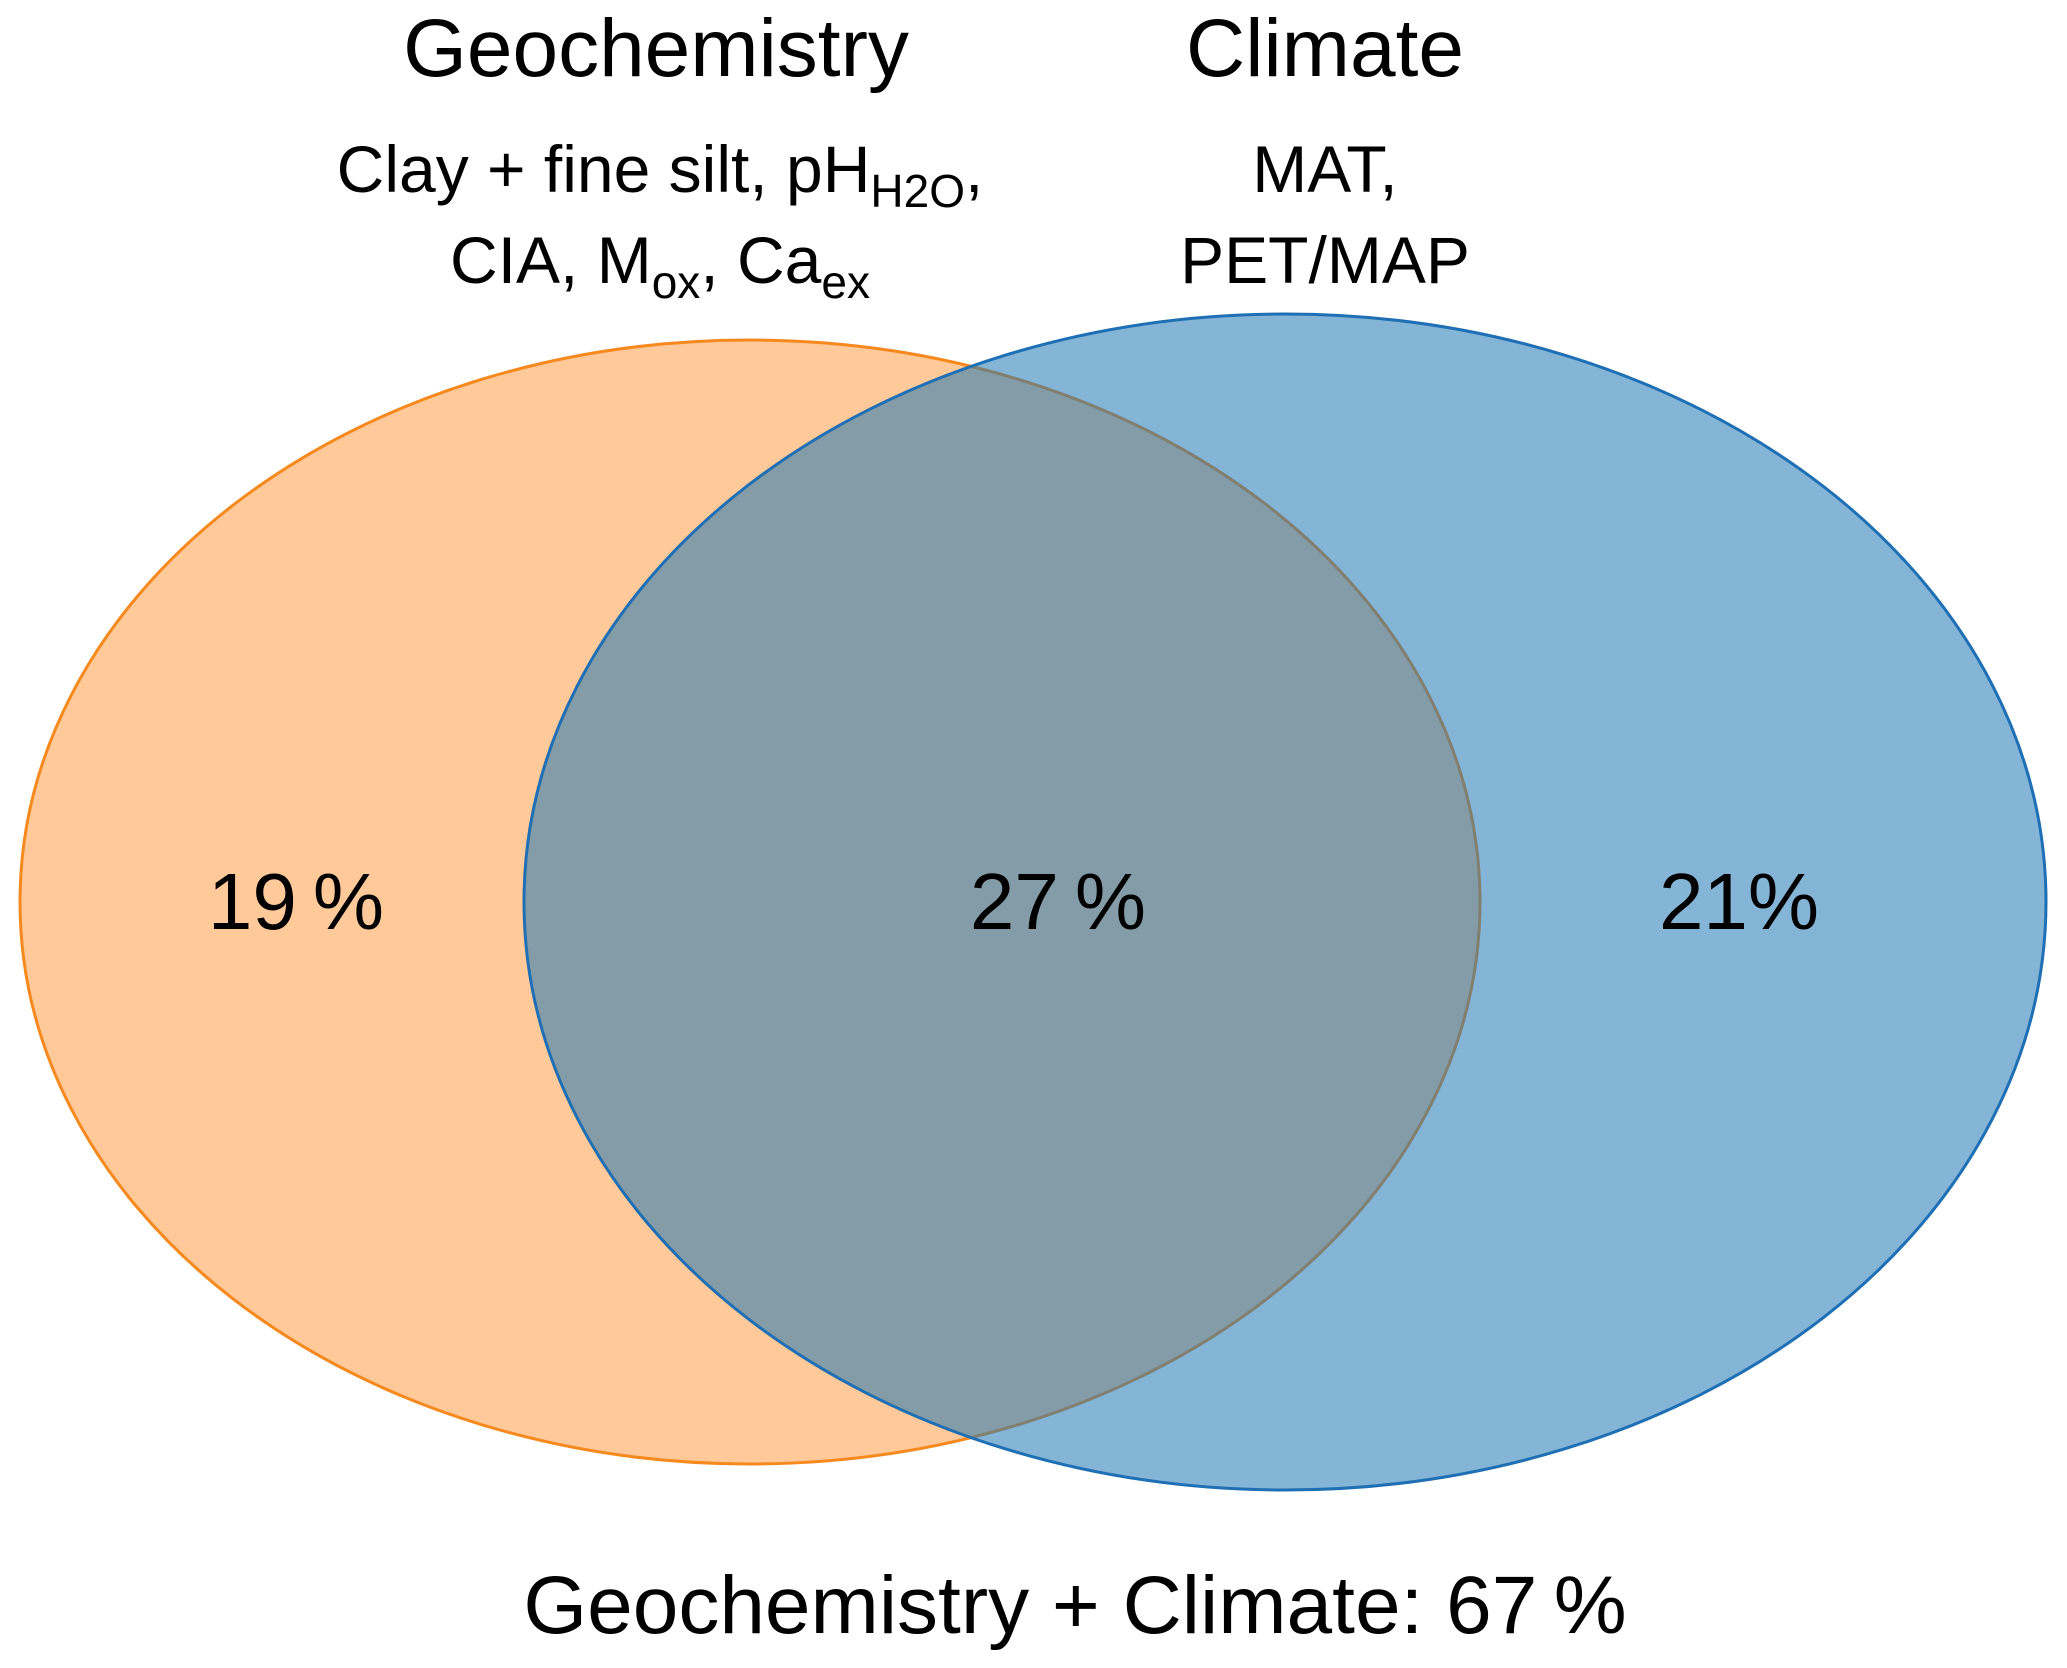  What do you see at coordinates (676, 282) in the screenshot?
I see `geochemistry-variables-line2-subscript1: ox` at bounding box center [676, 282].